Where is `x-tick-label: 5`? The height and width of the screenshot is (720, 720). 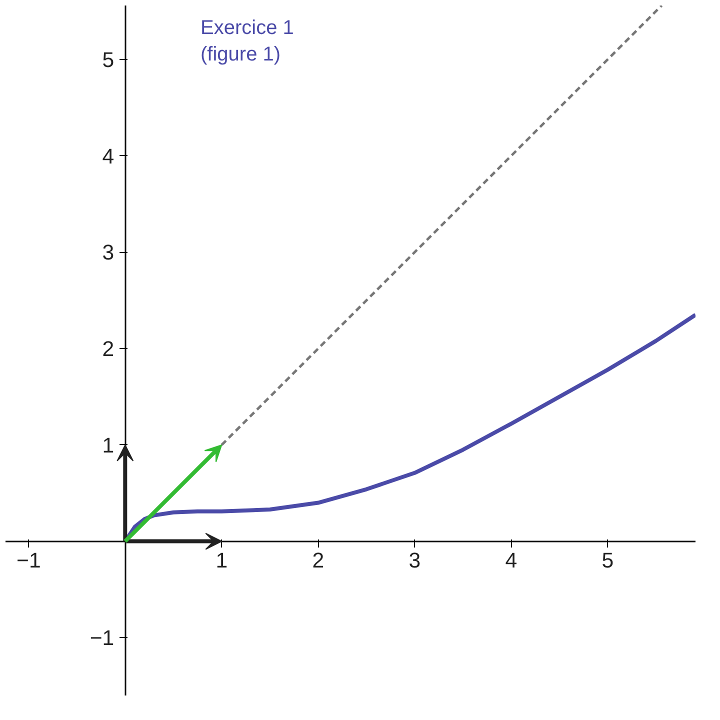 x-tick-label: 5 is located at coordinates (608, 560).